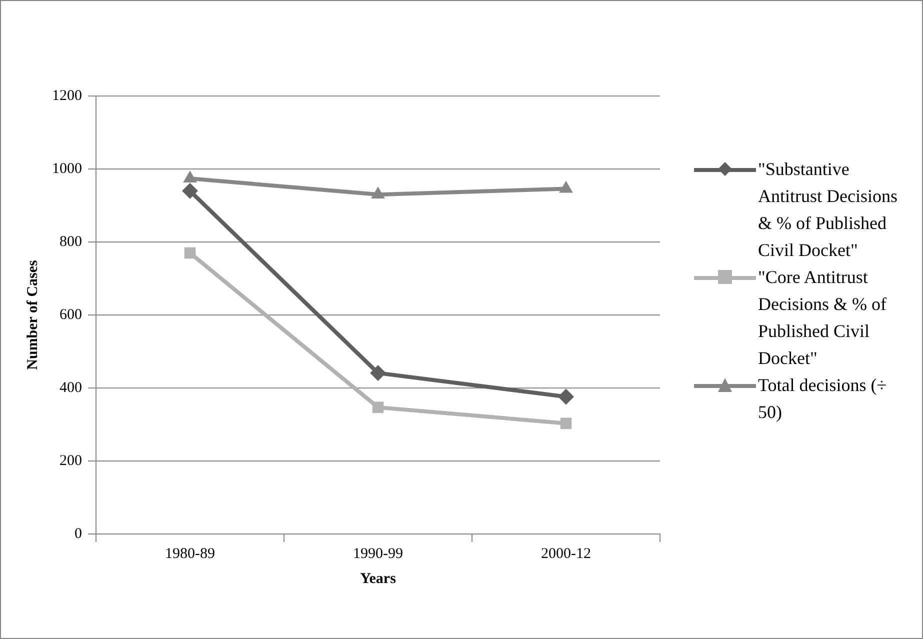 This screenshot has width=923, height=639. I want to click on y-tick-label: 600, so click(71, 314).